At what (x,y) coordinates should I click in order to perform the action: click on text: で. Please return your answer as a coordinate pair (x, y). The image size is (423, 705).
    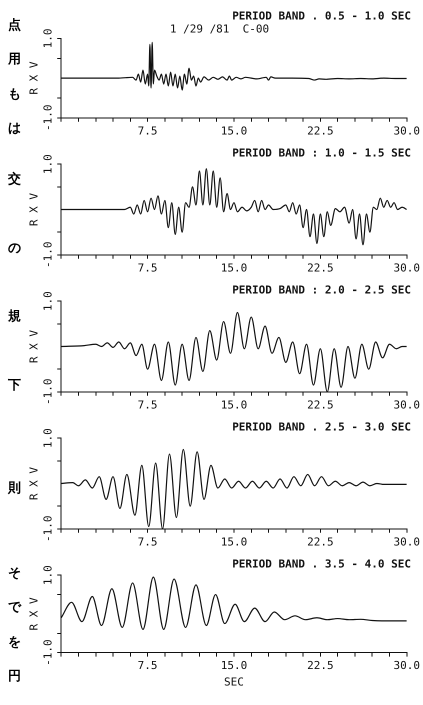
    Looking at the image, I should click on (15, 607).